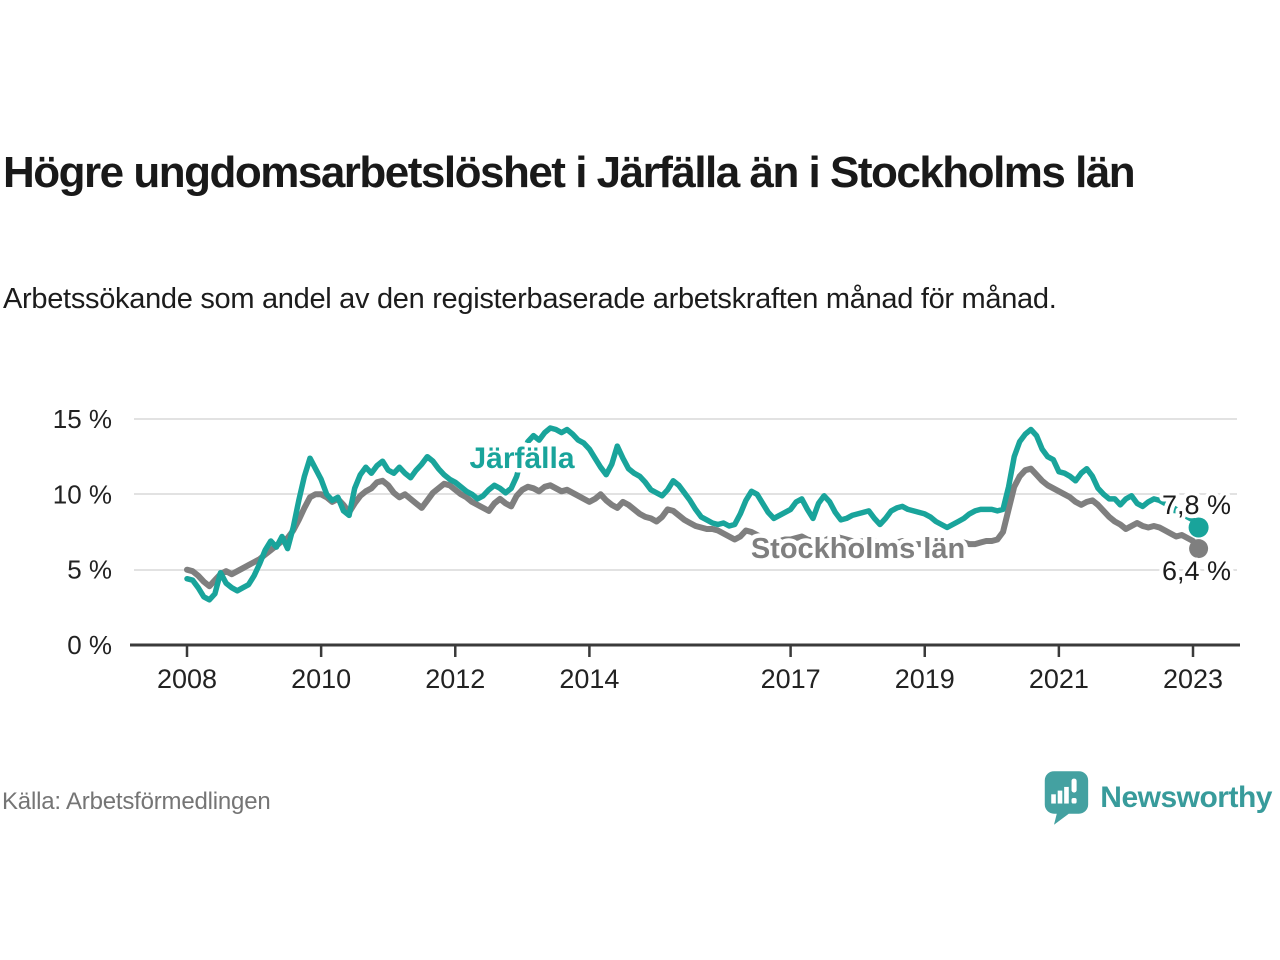 This screenshot has height=960, width=1280. I want to click on newsworthy-logo: Newsworthy, so click(1157, 798).